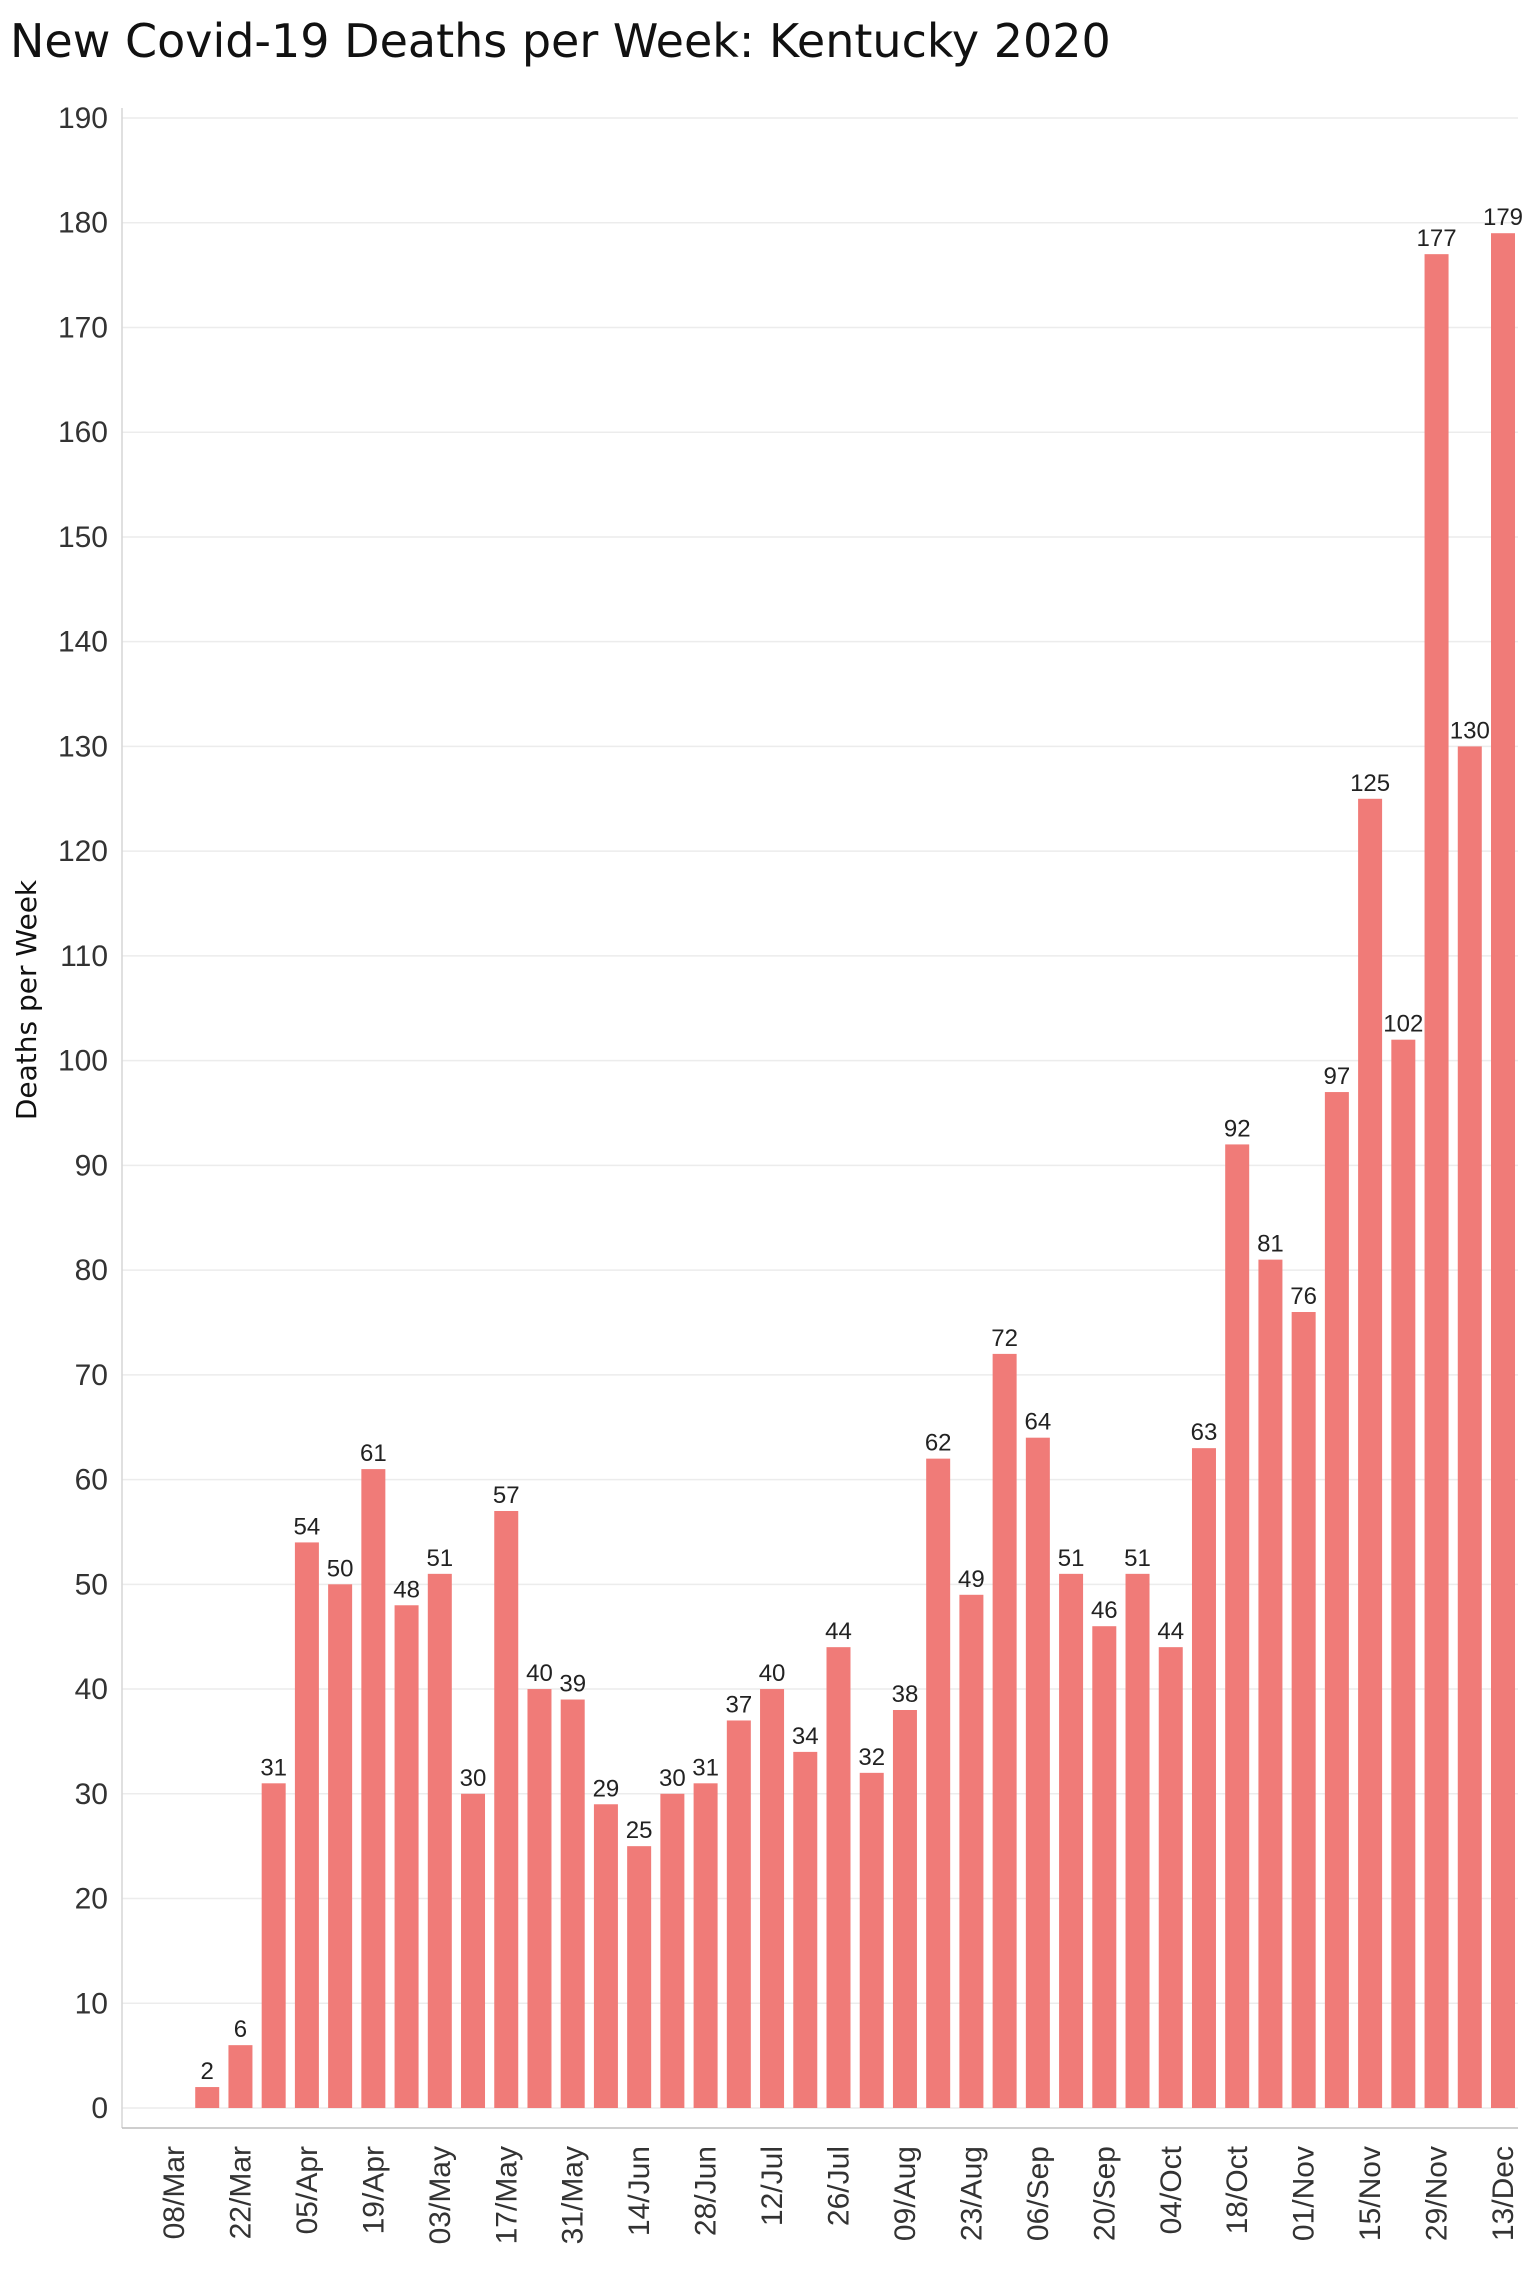  I want to click on x-tick-label: 22/Mar, so click(240, 2192).